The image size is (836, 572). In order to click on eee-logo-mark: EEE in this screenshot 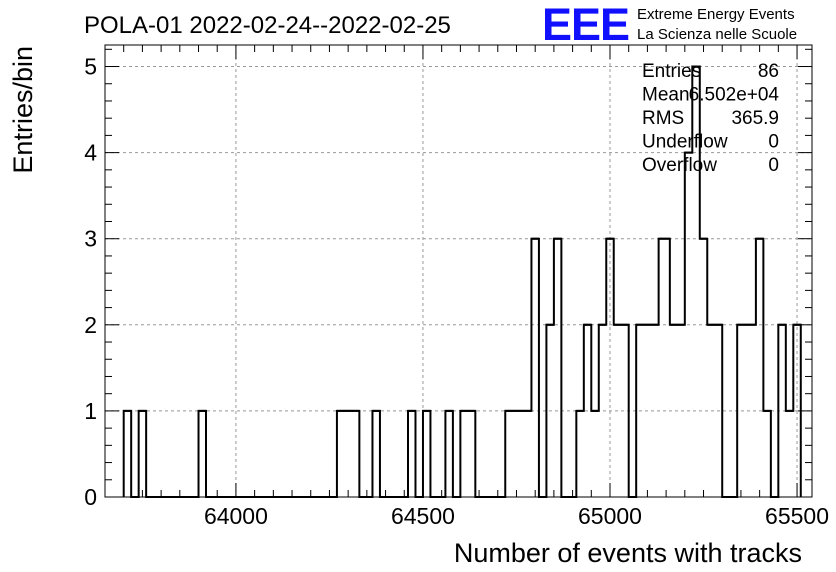, I will do `click(585, 25)`.